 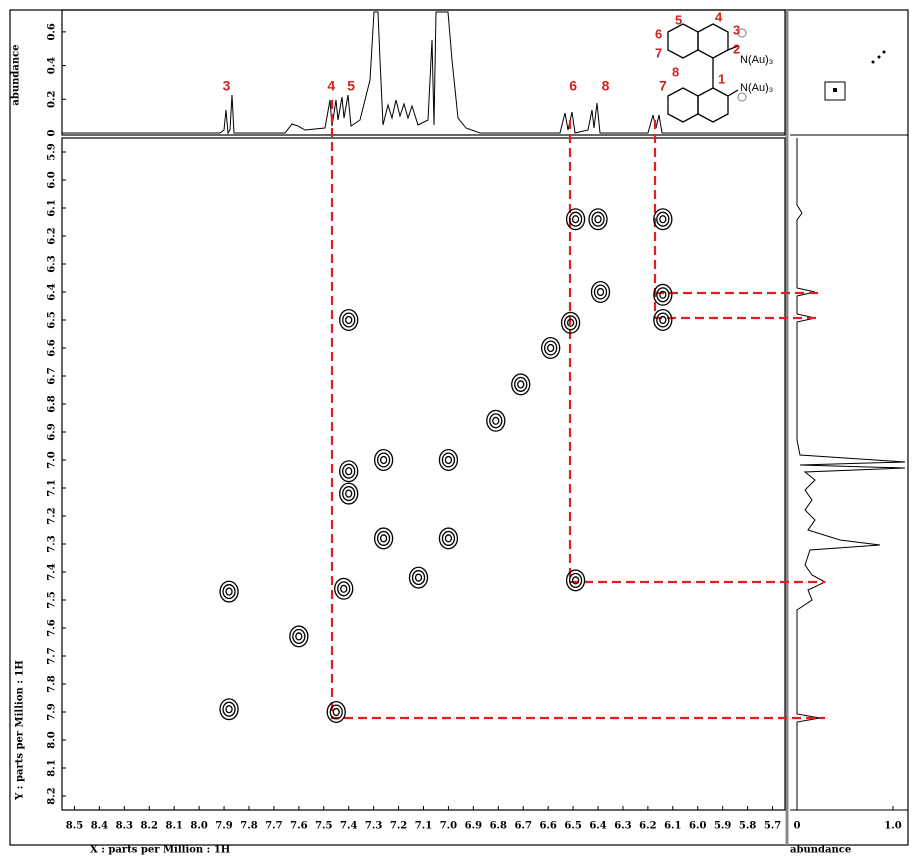 What do you see at coordinates (892, 826) in the screenshot?
I see `x-tick-label: 1.0` at bounding box center [892, 826].